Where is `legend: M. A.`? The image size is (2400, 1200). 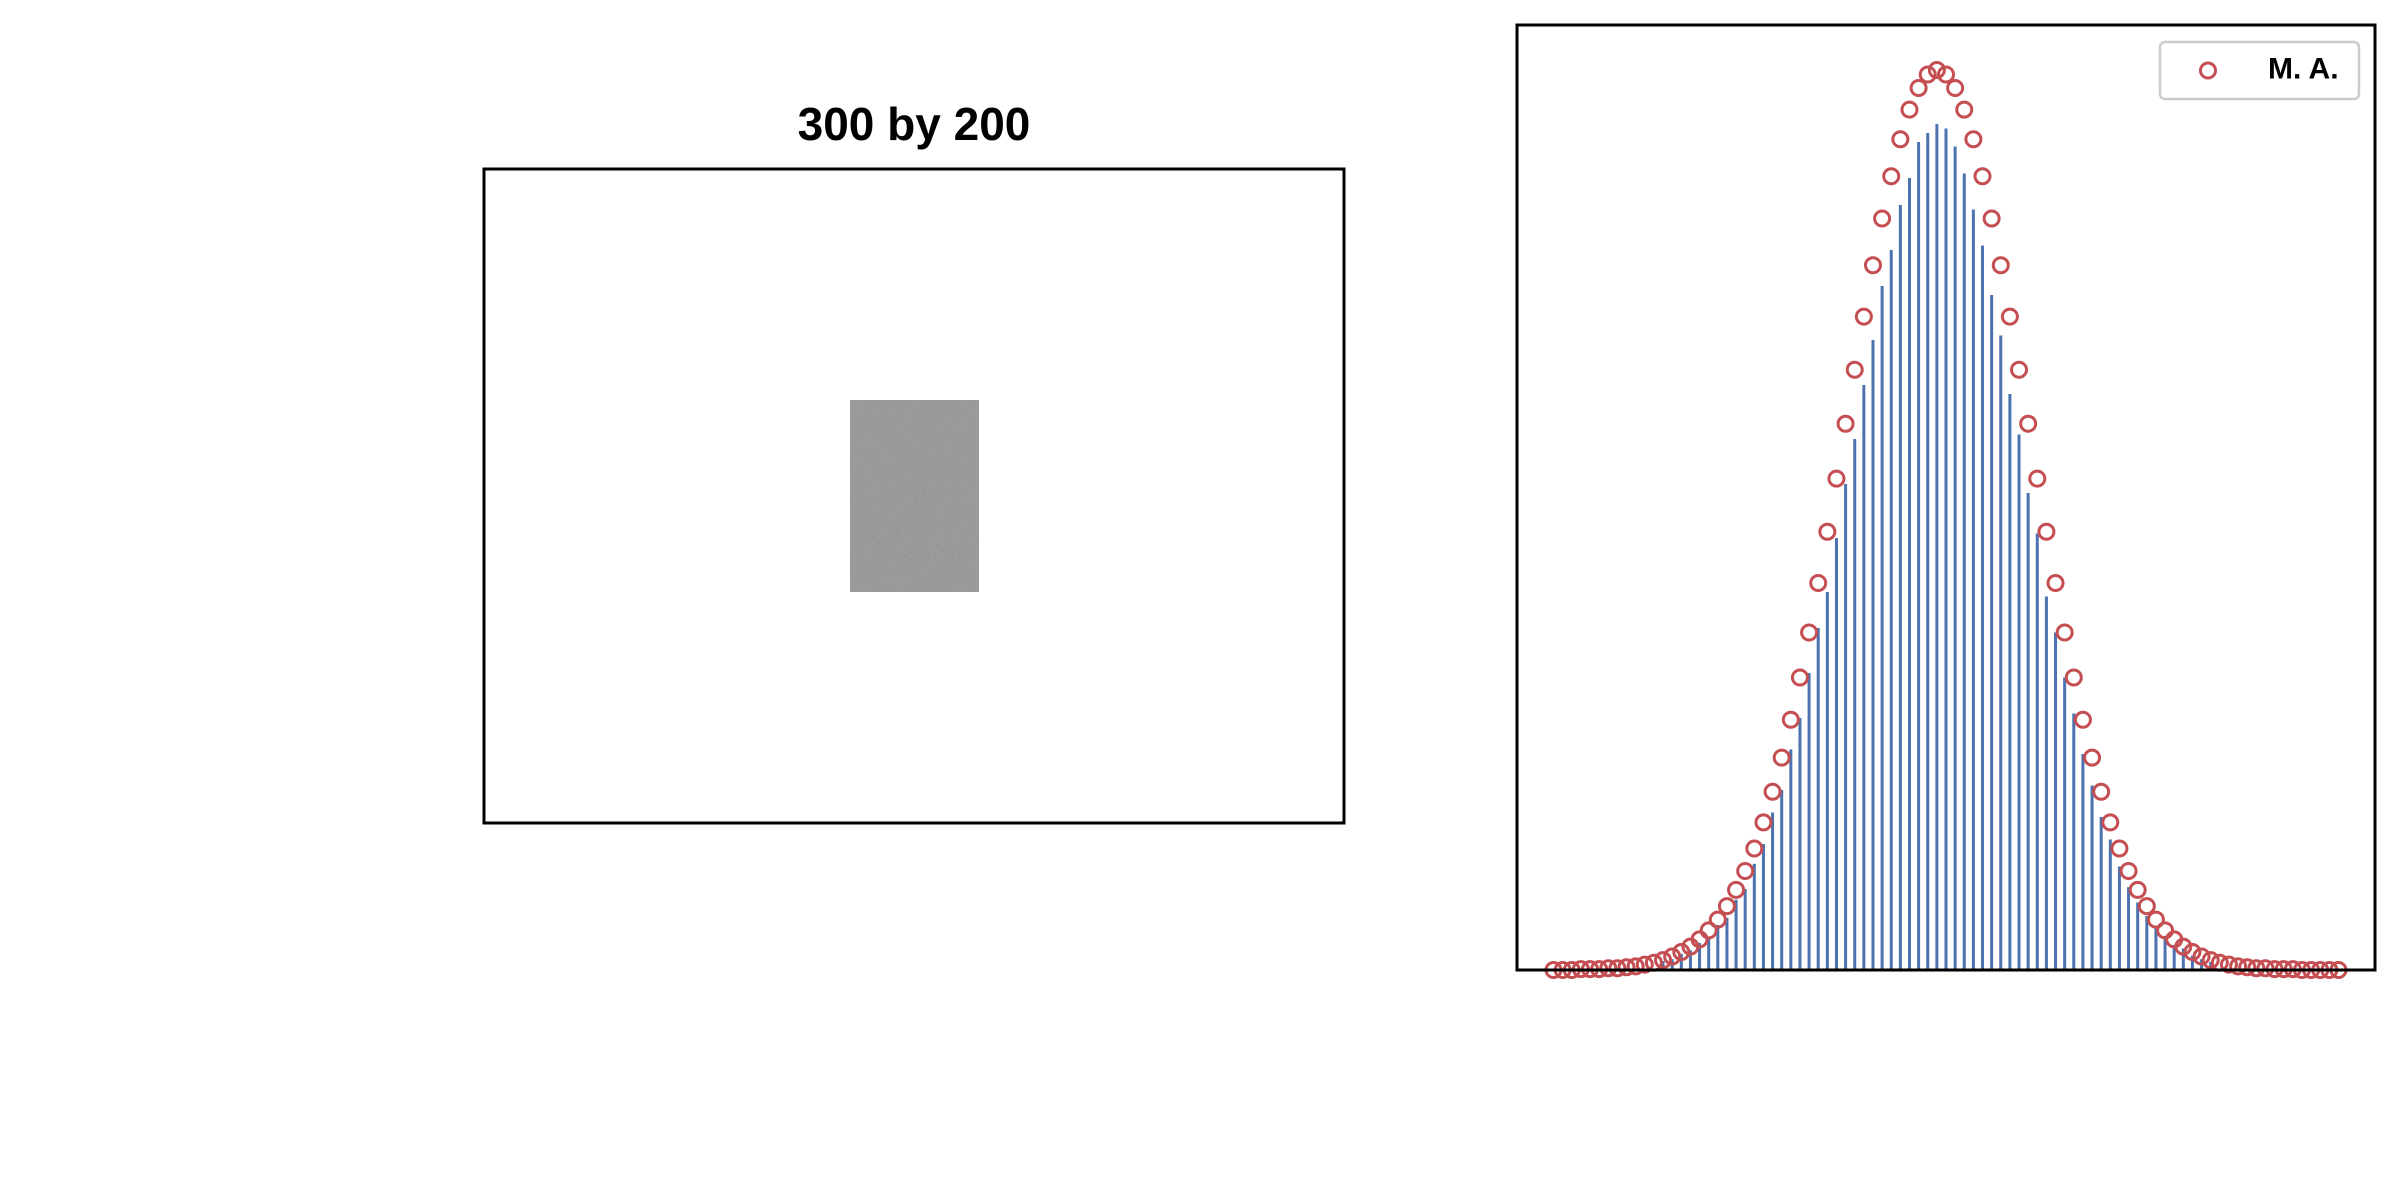 legend: M. A. is located at coordinates (2259, 70).